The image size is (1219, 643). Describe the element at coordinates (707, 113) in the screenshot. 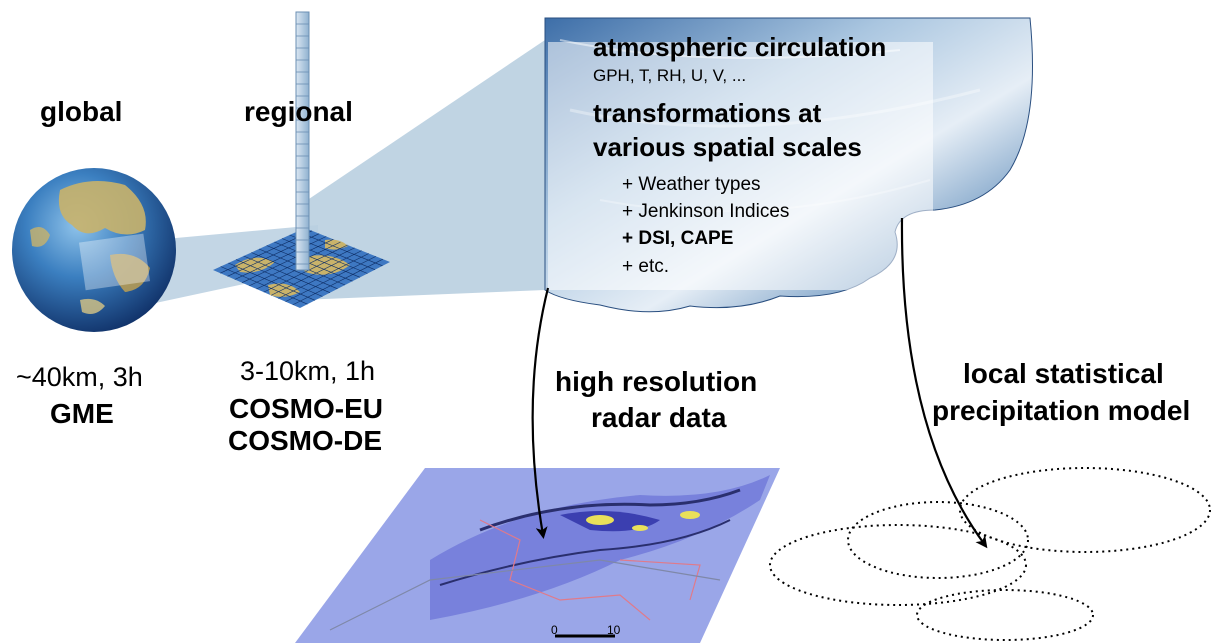

I see `cloud-transform-line1: transformations at` at that location.